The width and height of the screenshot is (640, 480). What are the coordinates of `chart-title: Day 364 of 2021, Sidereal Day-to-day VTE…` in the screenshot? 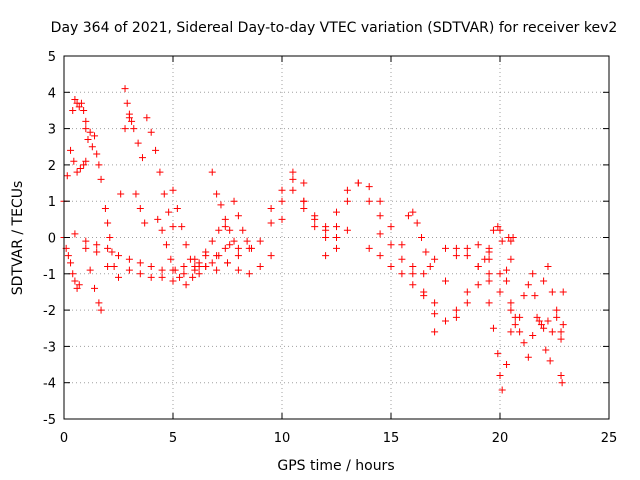 It's located at (334, 28).